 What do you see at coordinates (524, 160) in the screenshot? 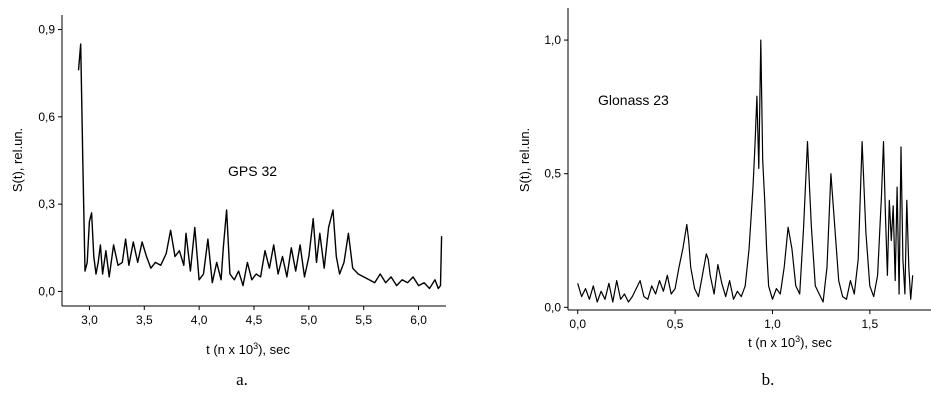
I see `panel-b-y-label: S(t), rel.un.` at bounding box center [524, 160].